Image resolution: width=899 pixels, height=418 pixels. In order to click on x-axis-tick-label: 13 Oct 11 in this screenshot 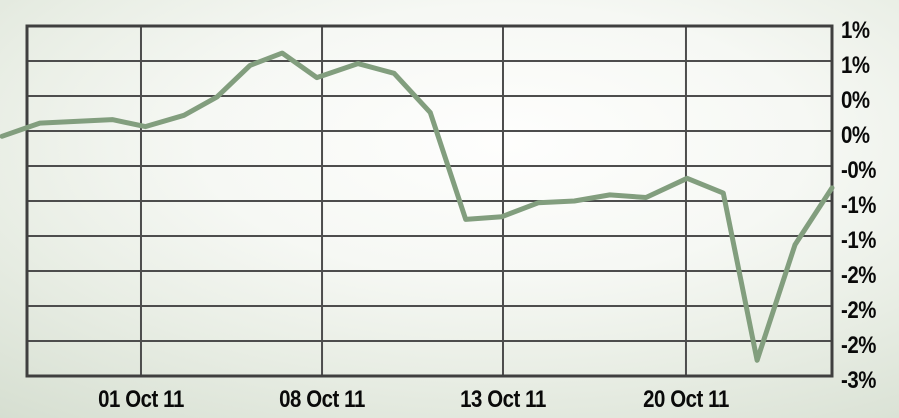, I will do `click(503, 399)`.